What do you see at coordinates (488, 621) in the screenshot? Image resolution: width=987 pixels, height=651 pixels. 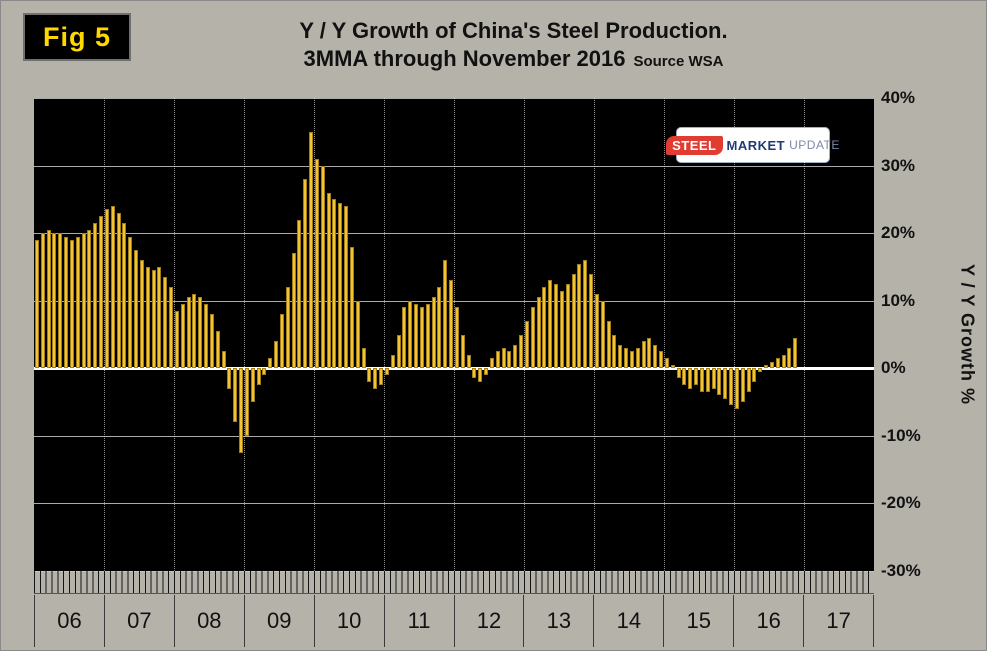 I see `year-cell: 12` at bounding box center [488, 621].